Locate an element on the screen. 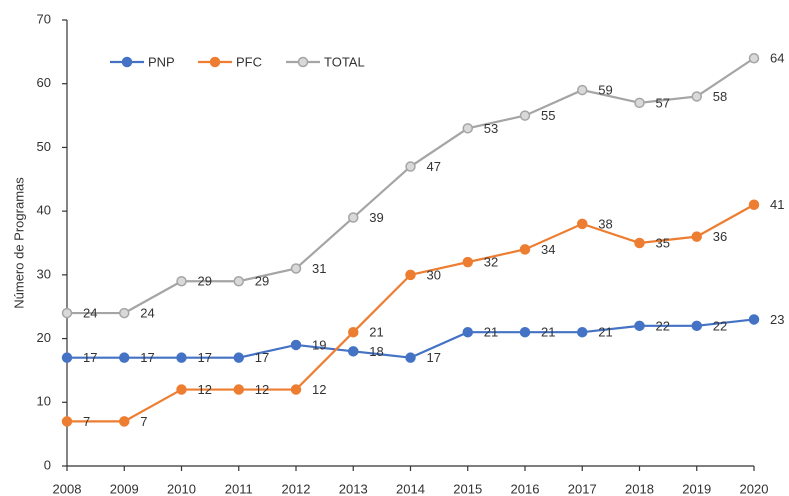  legend-label: PNP is located at coordinates (161, 61).